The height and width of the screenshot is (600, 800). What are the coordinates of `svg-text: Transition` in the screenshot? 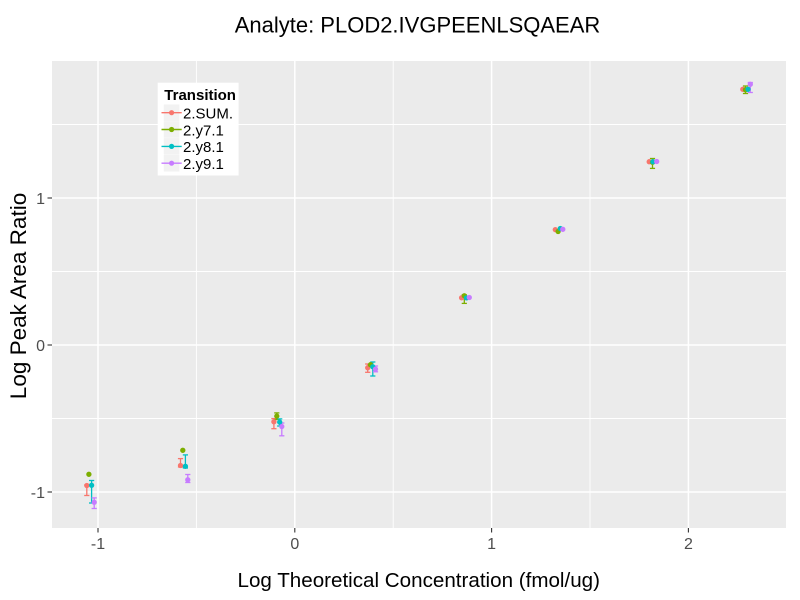 It's located at (200, 95).